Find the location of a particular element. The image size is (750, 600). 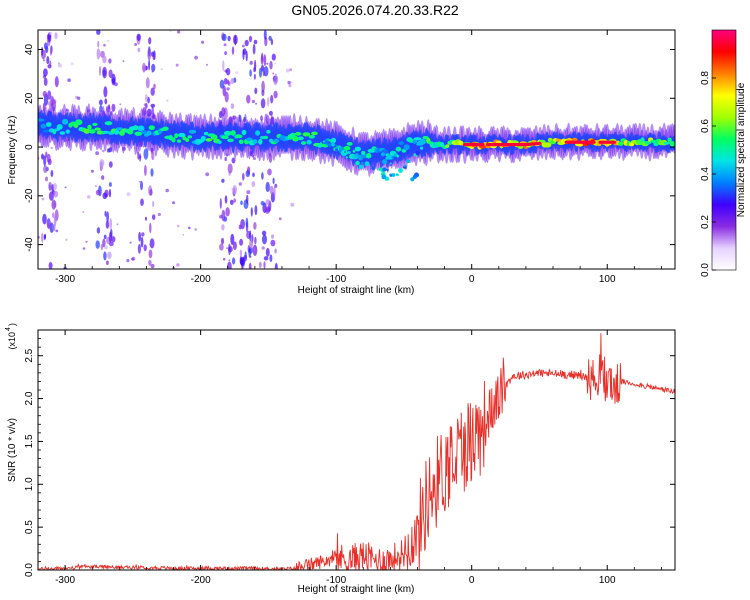

y-tick-label: 0 is located at coordinates (29, 147).